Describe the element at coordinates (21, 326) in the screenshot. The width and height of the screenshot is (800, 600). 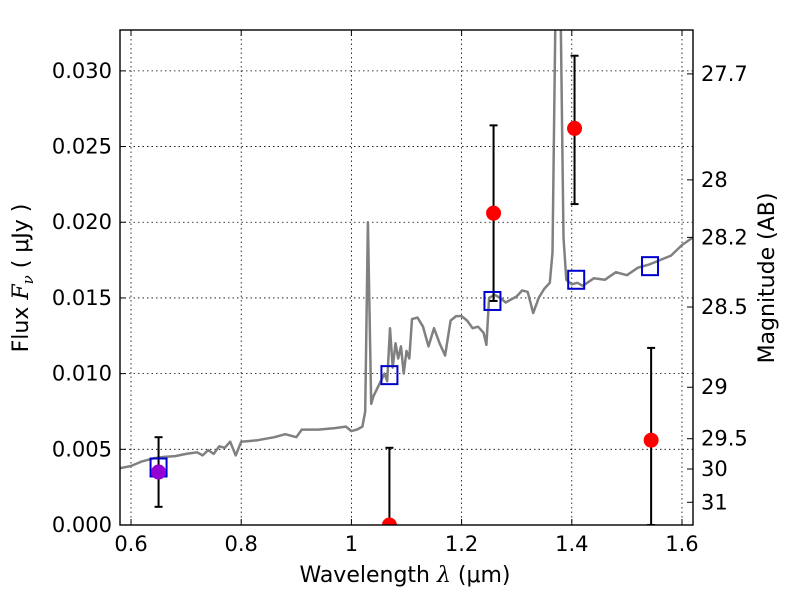
I see `y-axis-label-prefix: Flux` at that location.